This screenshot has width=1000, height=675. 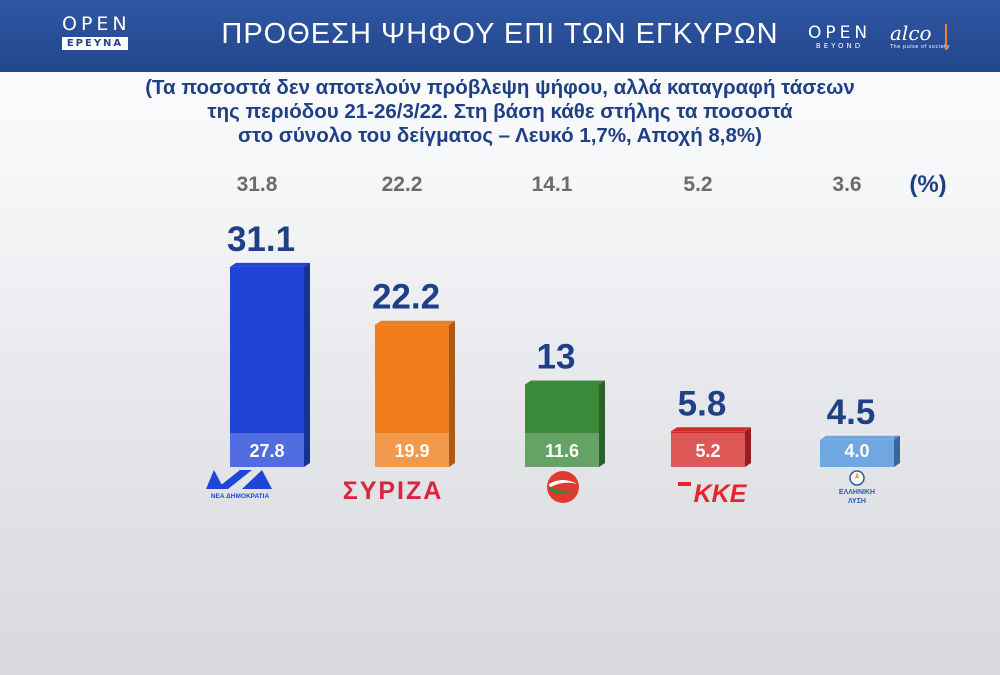 I want to click on kinal-logo, so click(x=563, y=487).